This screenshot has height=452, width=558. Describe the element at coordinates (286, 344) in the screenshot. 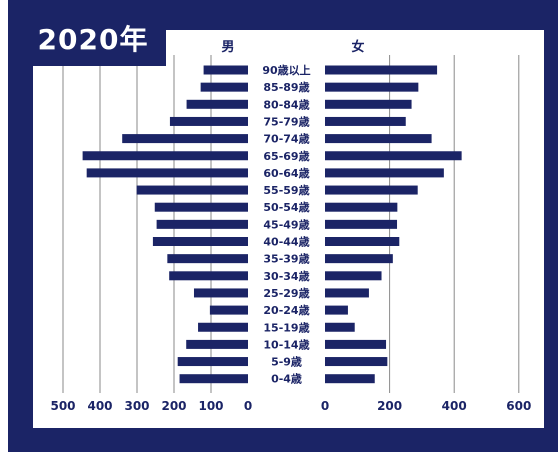

I see `age-label-16: 10-14歳` at that location.